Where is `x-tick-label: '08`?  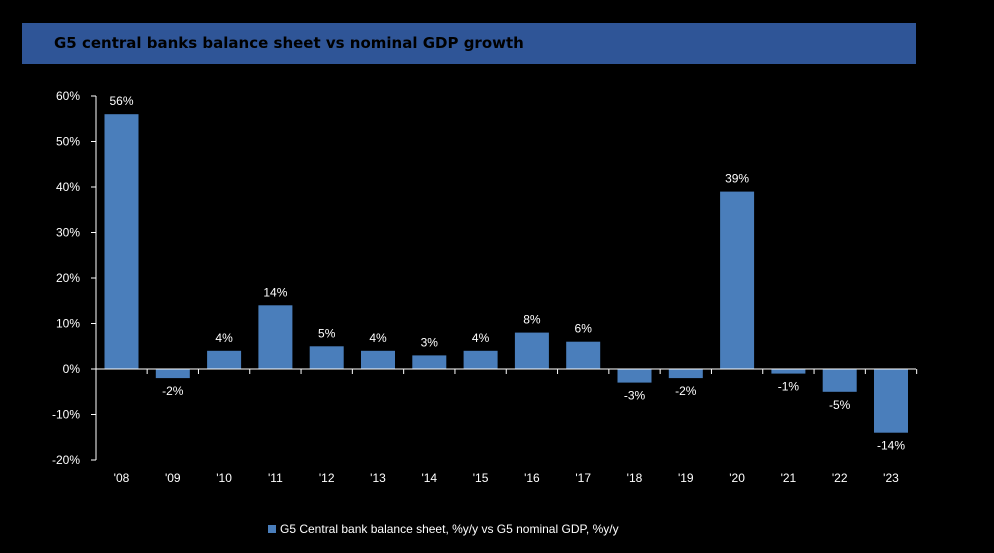
x-tick-label: '08 is located at coordinates (122, 478).